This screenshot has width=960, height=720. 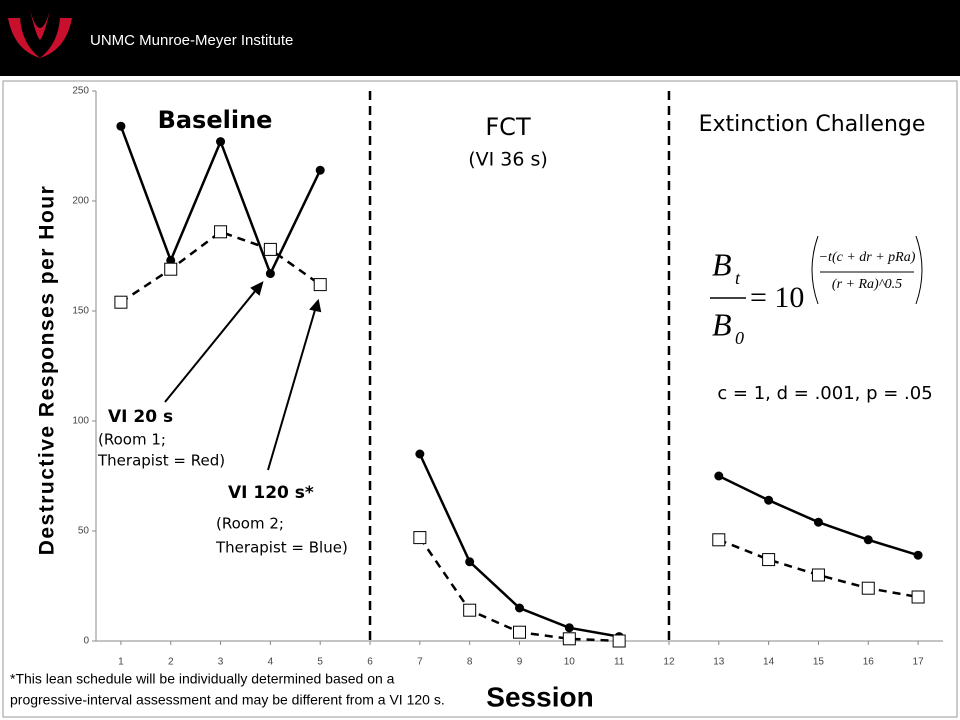 I want to click on y-tick-label: 150, so click(x=80, y=311).